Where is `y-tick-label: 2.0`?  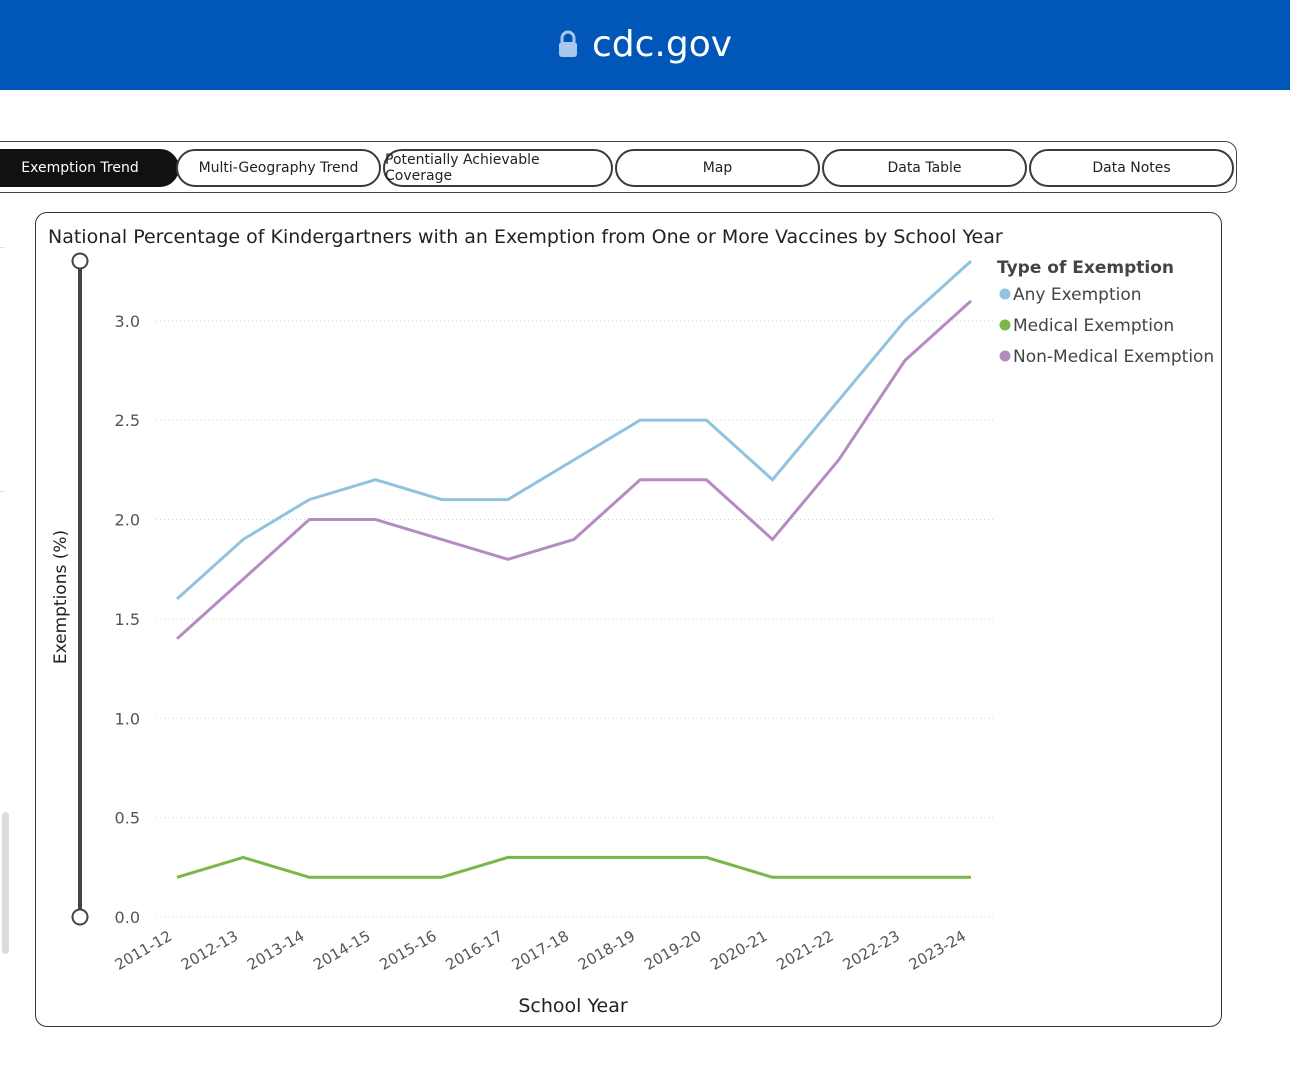 y-tick-label: 2.0 is located at coordinates (127, 520).